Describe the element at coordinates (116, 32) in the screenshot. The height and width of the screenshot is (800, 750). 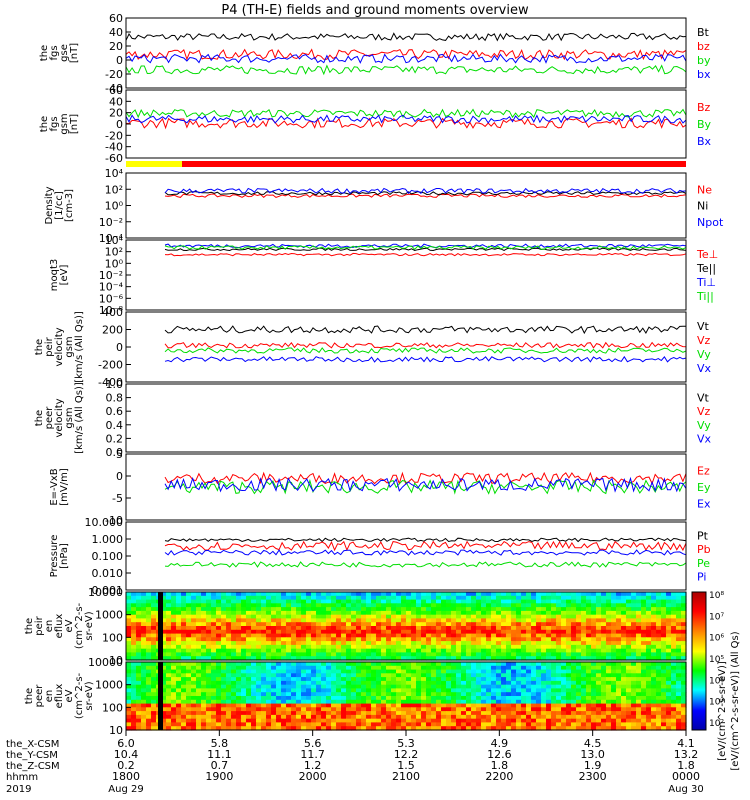
I see `y-tick-label: 40` at that location.